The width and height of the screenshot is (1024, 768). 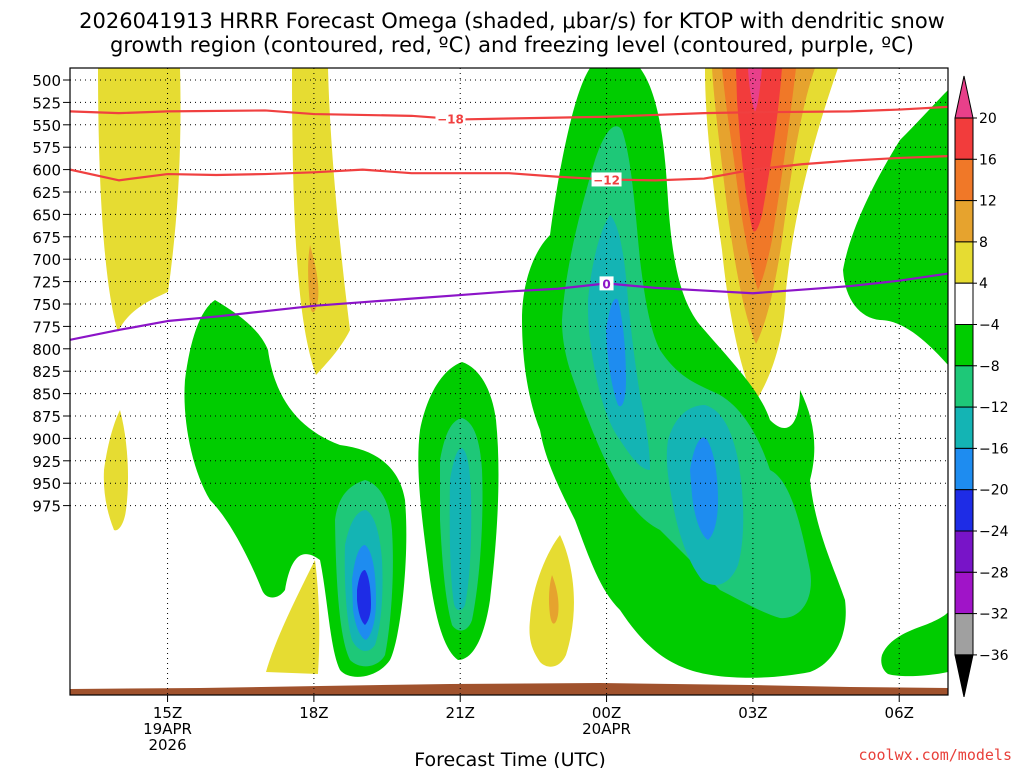 I want to click on x-tick-label: 20APR, so click(x=606, y=729).